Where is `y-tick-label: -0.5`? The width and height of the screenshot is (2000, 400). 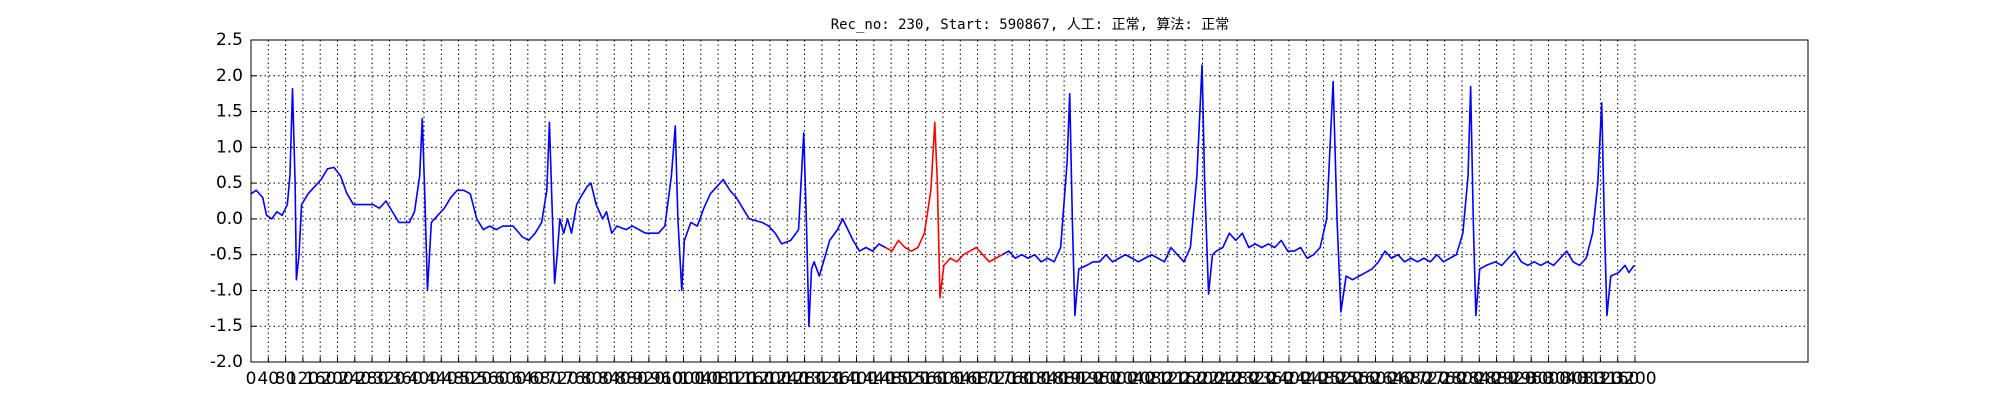 y-tick-label: -0.5 is located at coordinates (226, 255).